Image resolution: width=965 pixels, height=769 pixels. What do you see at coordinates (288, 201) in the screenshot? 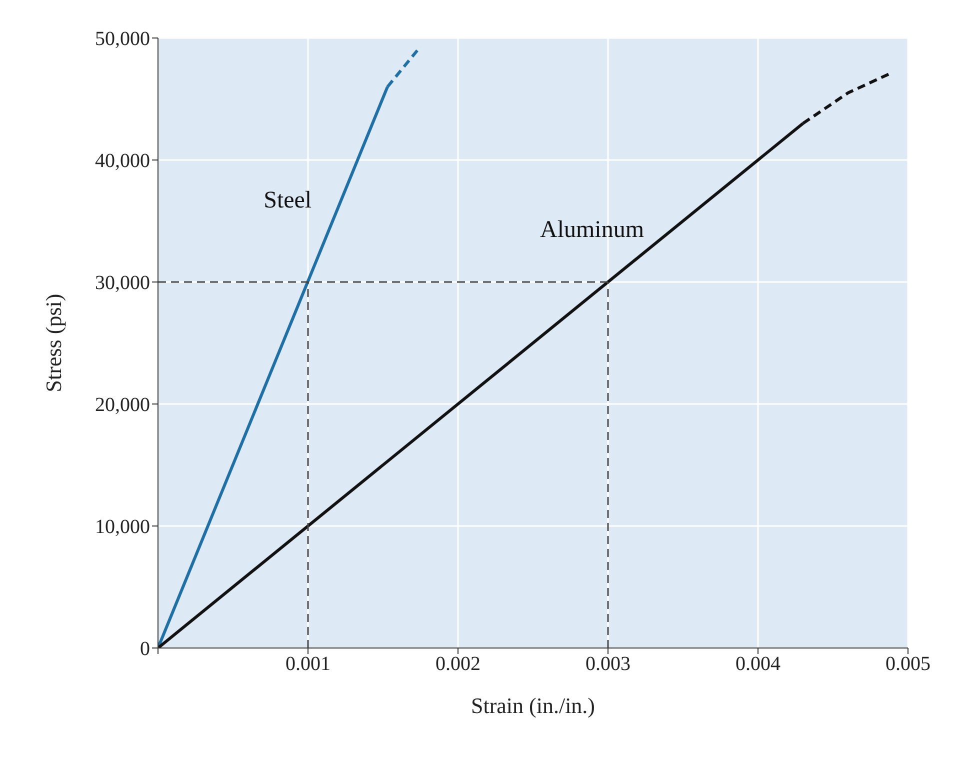
I see `series-label: Steel` at bounding box center [288, 201].